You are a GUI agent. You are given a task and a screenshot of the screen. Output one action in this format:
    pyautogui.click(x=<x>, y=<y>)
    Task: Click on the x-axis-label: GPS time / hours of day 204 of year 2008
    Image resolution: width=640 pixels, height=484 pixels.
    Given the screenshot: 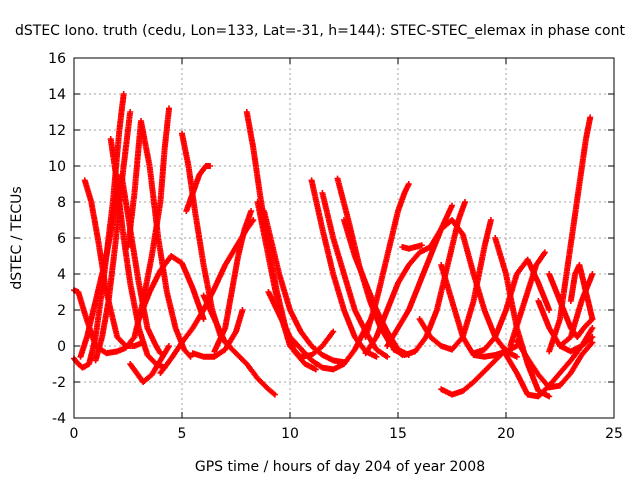 What is the action you would take?
    pyautogui.click(x=340, y=467)
    